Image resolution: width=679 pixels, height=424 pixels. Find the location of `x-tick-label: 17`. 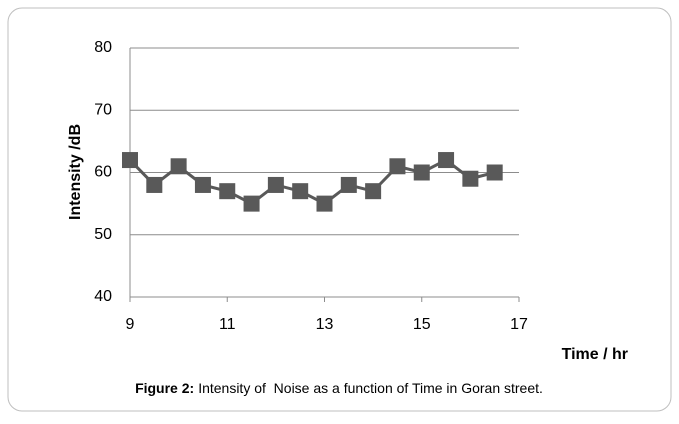

x-tick-label: 17 is located at coordinates (519, 324).